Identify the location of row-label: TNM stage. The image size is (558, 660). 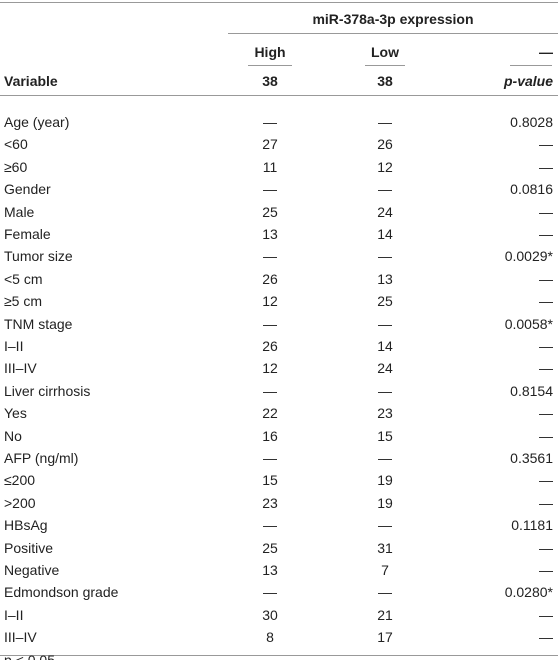
(38, 323).